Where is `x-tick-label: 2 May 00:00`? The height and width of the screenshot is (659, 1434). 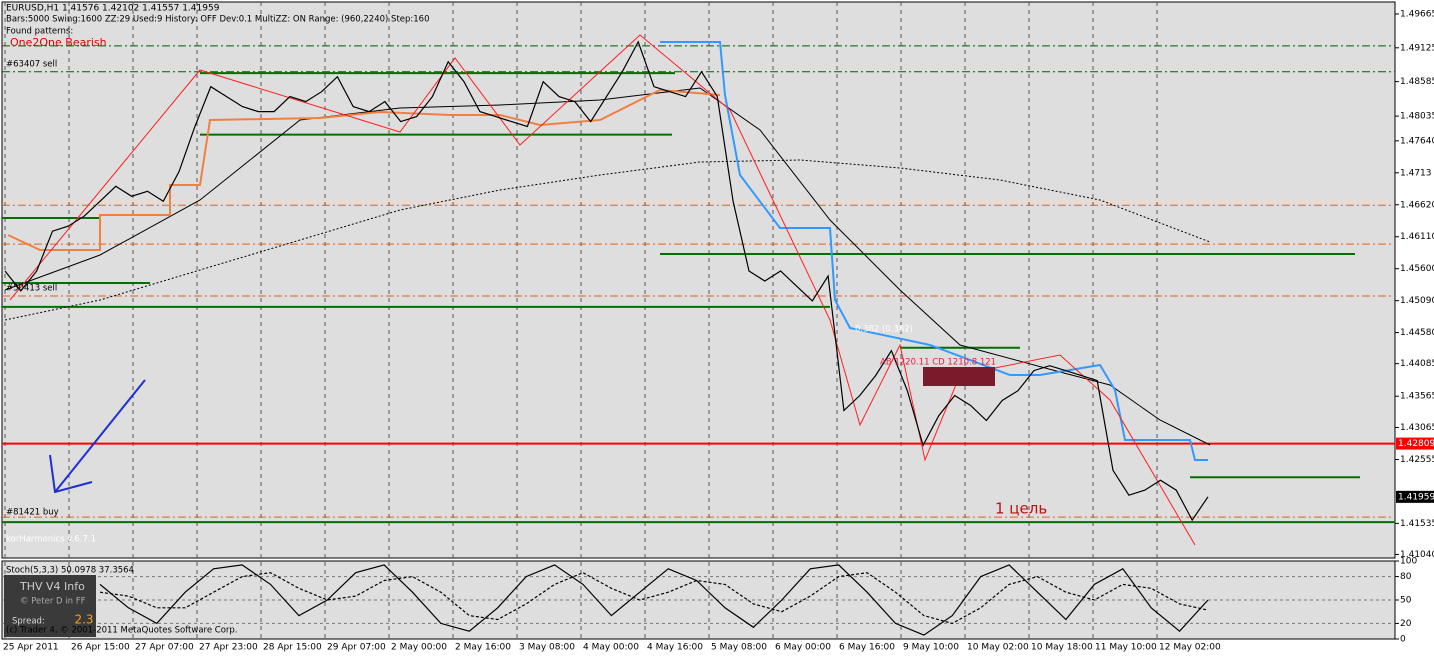
x-tick-label: 2 May 00:00 is located at coordinates (419, 648).